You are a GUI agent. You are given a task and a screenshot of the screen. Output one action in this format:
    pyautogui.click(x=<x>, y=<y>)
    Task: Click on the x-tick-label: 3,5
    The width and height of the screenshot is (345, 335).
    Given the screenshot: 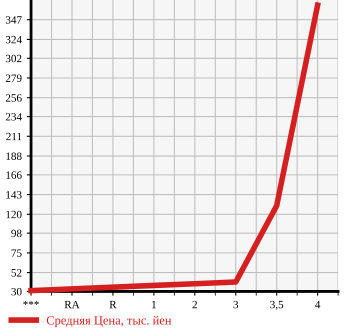 What is the action you would take?
    pyautogui.click(x=277, y=305)
    